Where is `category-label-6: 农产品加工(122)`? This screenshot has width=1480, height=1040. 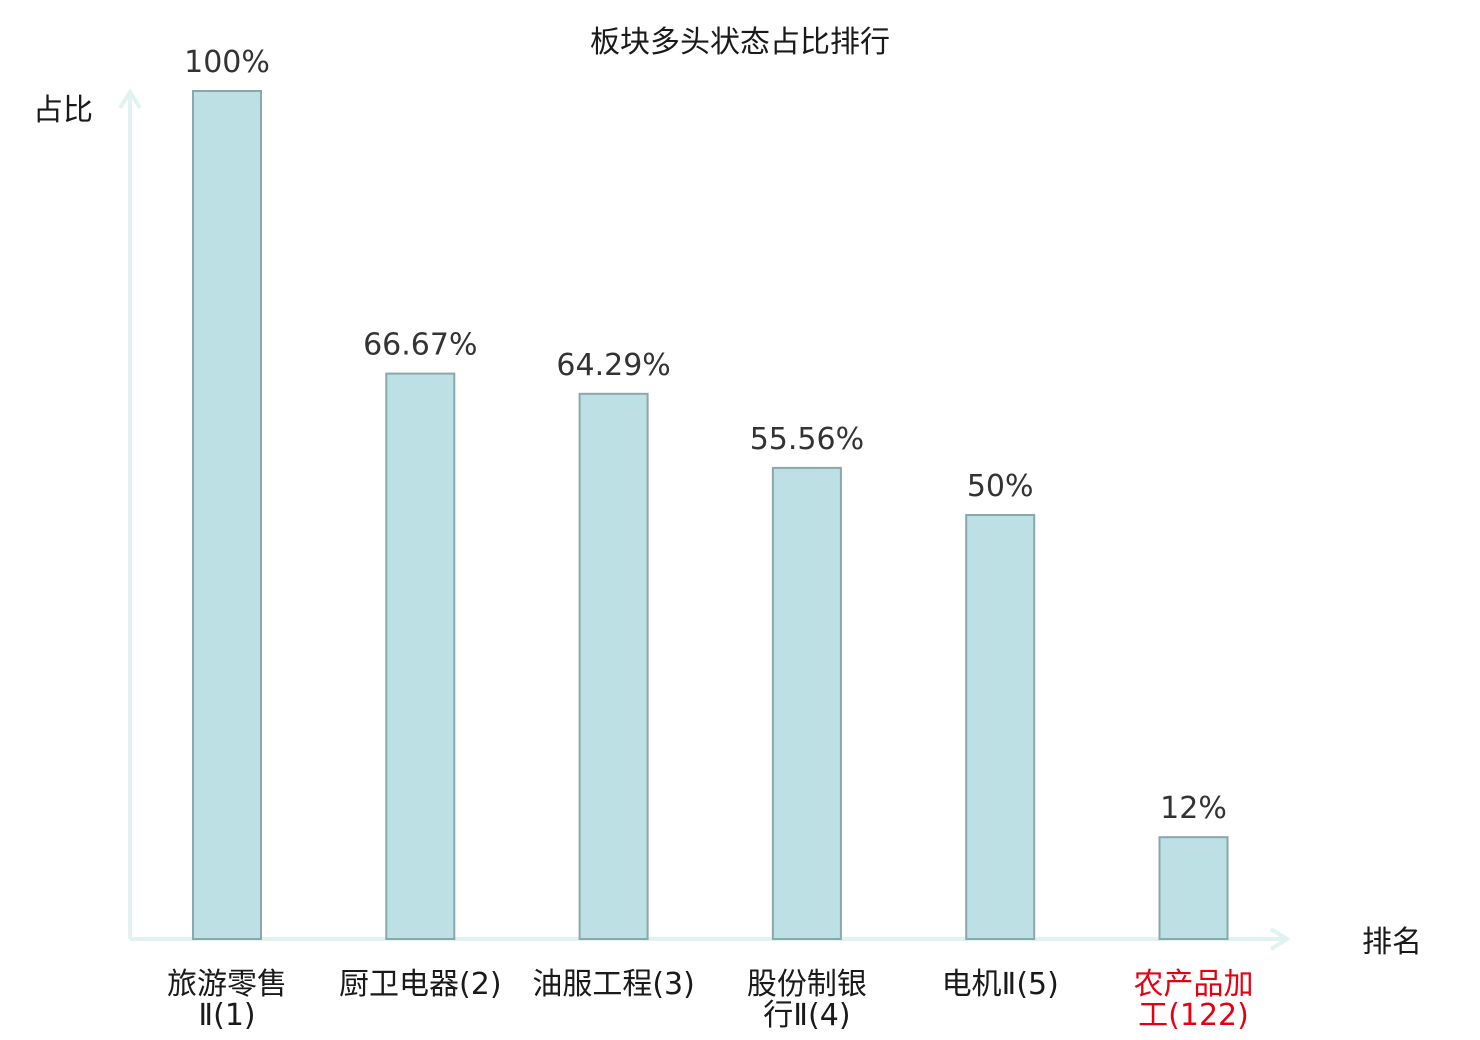
category-label-6: 农产品加工(122) is located at coordinates (1194, 1000).